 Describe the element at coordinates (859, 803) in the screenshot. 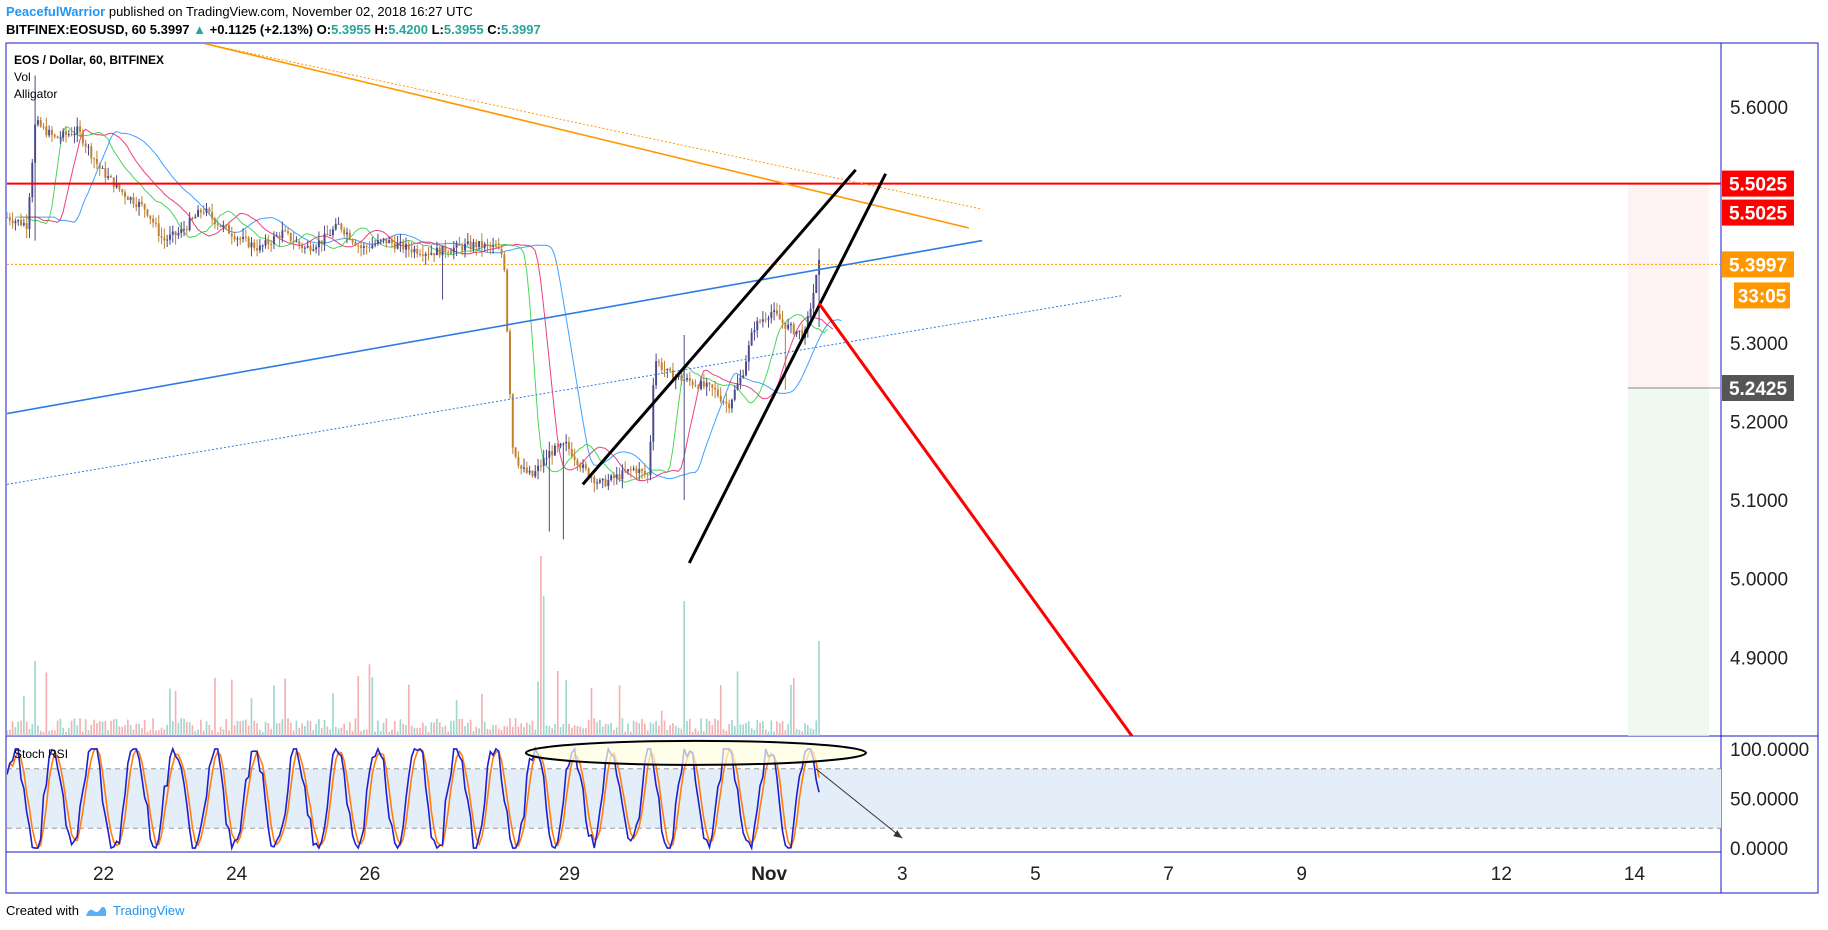

I see `stoch-arrow` at that location.